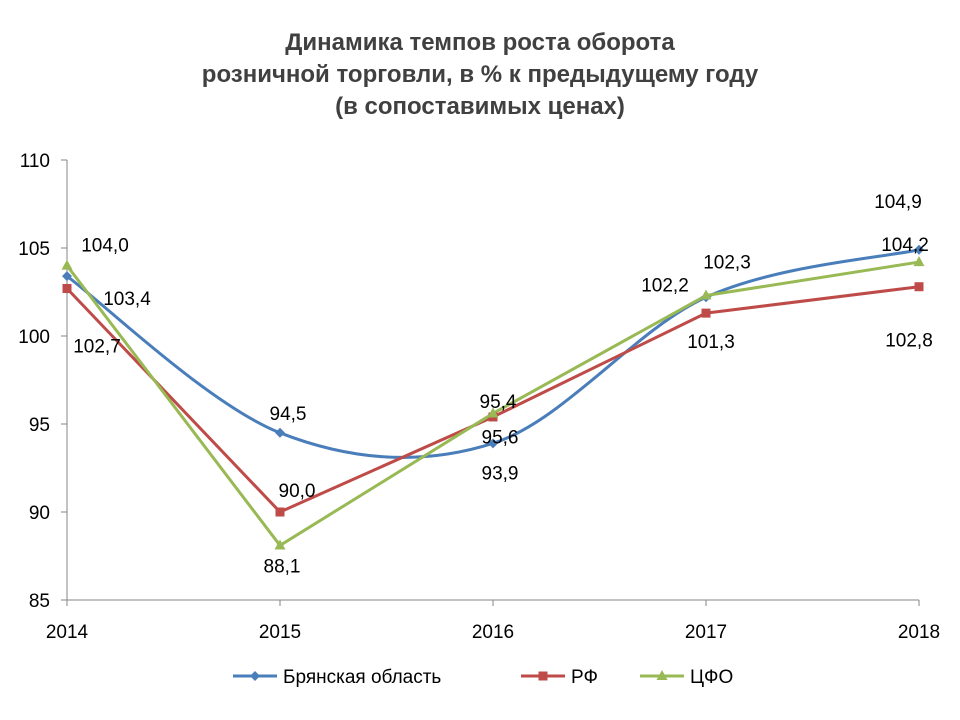 Image resolution: width=960 pixels, height=720 pixels. I want to click on y-tick-label: 105, so click(34, 249).